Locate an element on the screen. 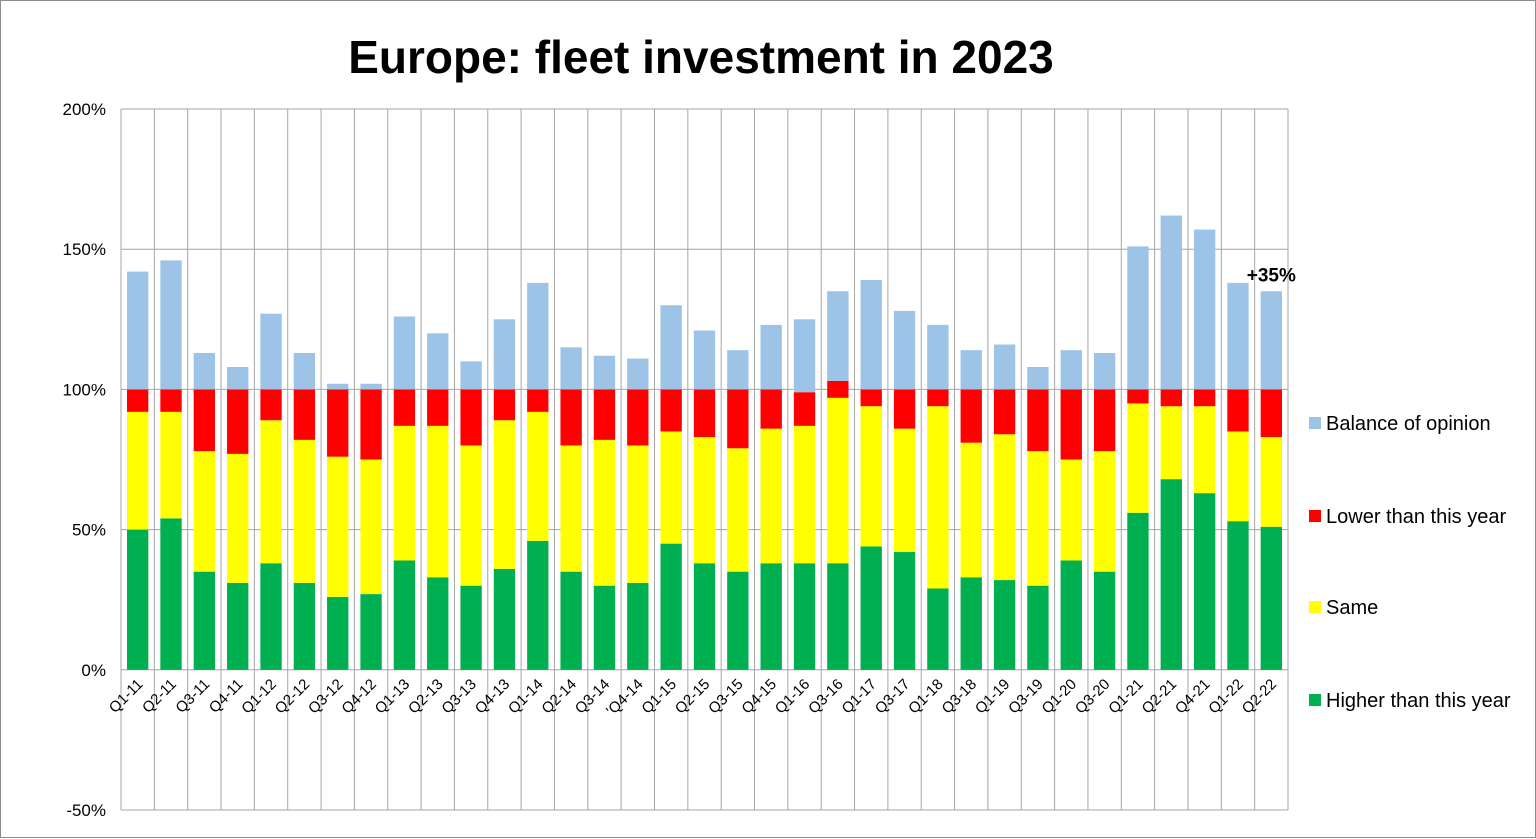  chart-title: Europe: fleet investment in 2023 is located at coordinates (701, 57).